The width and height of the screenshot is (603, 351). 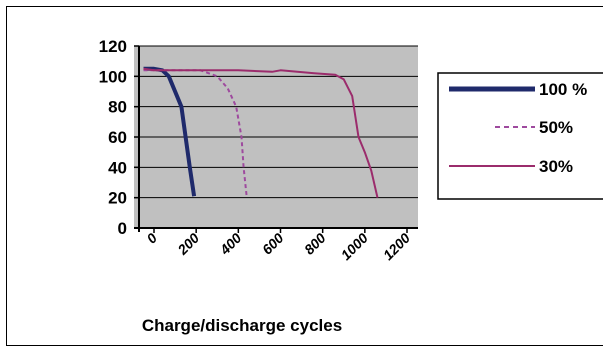 What do you see at coordinates (396, 246) in the screenshot?
I see `x-tick-label: 1200` at bounding box center [396, 246].